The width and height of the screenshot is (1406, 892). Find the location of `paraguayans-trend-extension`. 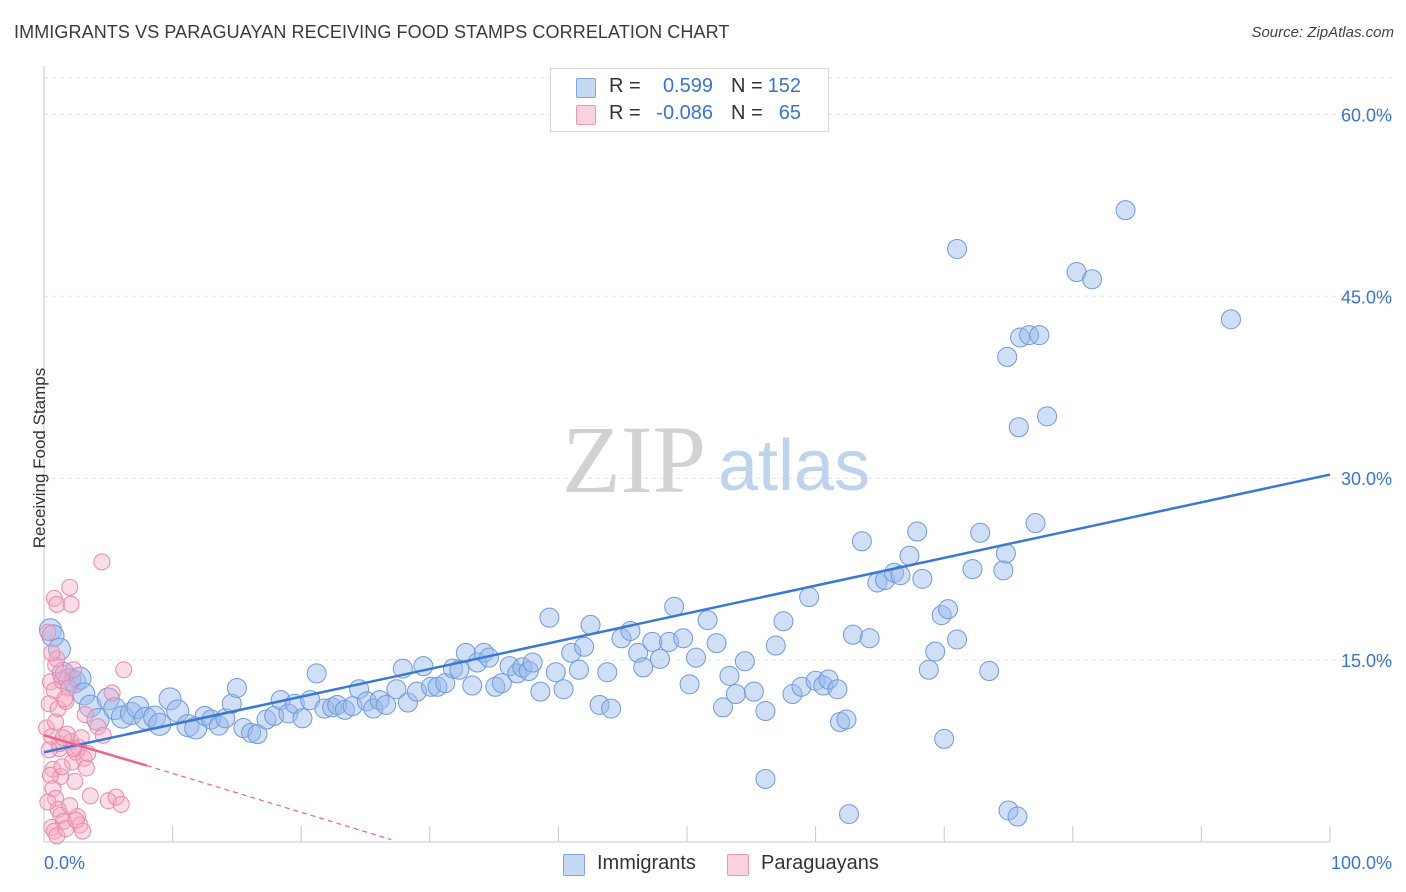

paraguayans-trend-extension is located at coordinates (269, 803).